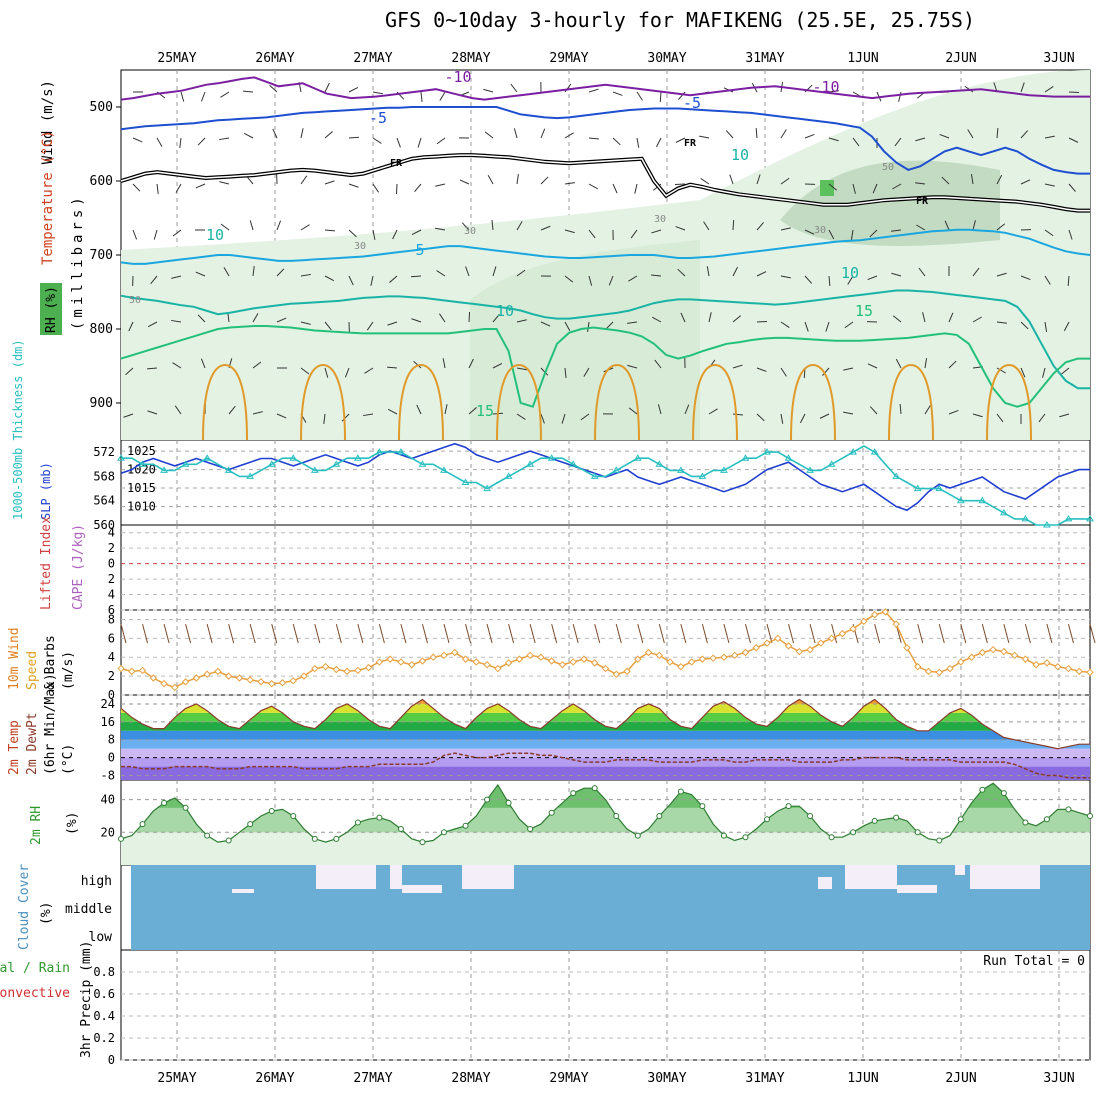 The image size is (1100, 1100). What do you see at coordinates (820, 230) in the screenshot?
I see `contour-label: 30` at bounding box center [820, 230].